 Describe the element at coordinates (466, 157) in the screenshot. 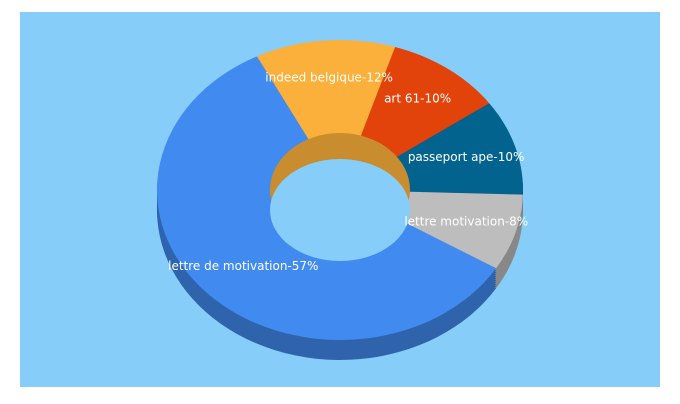

I see `data-label: passeport ape-10%` at that location.